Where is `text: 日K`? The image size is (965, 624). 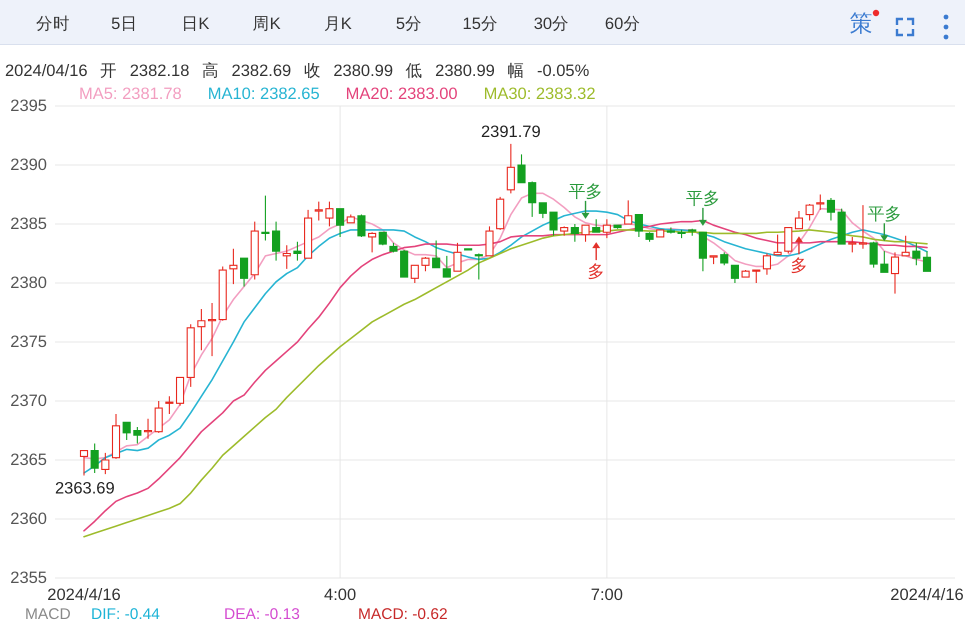 text: 日K is located at coordinates (195, 24).